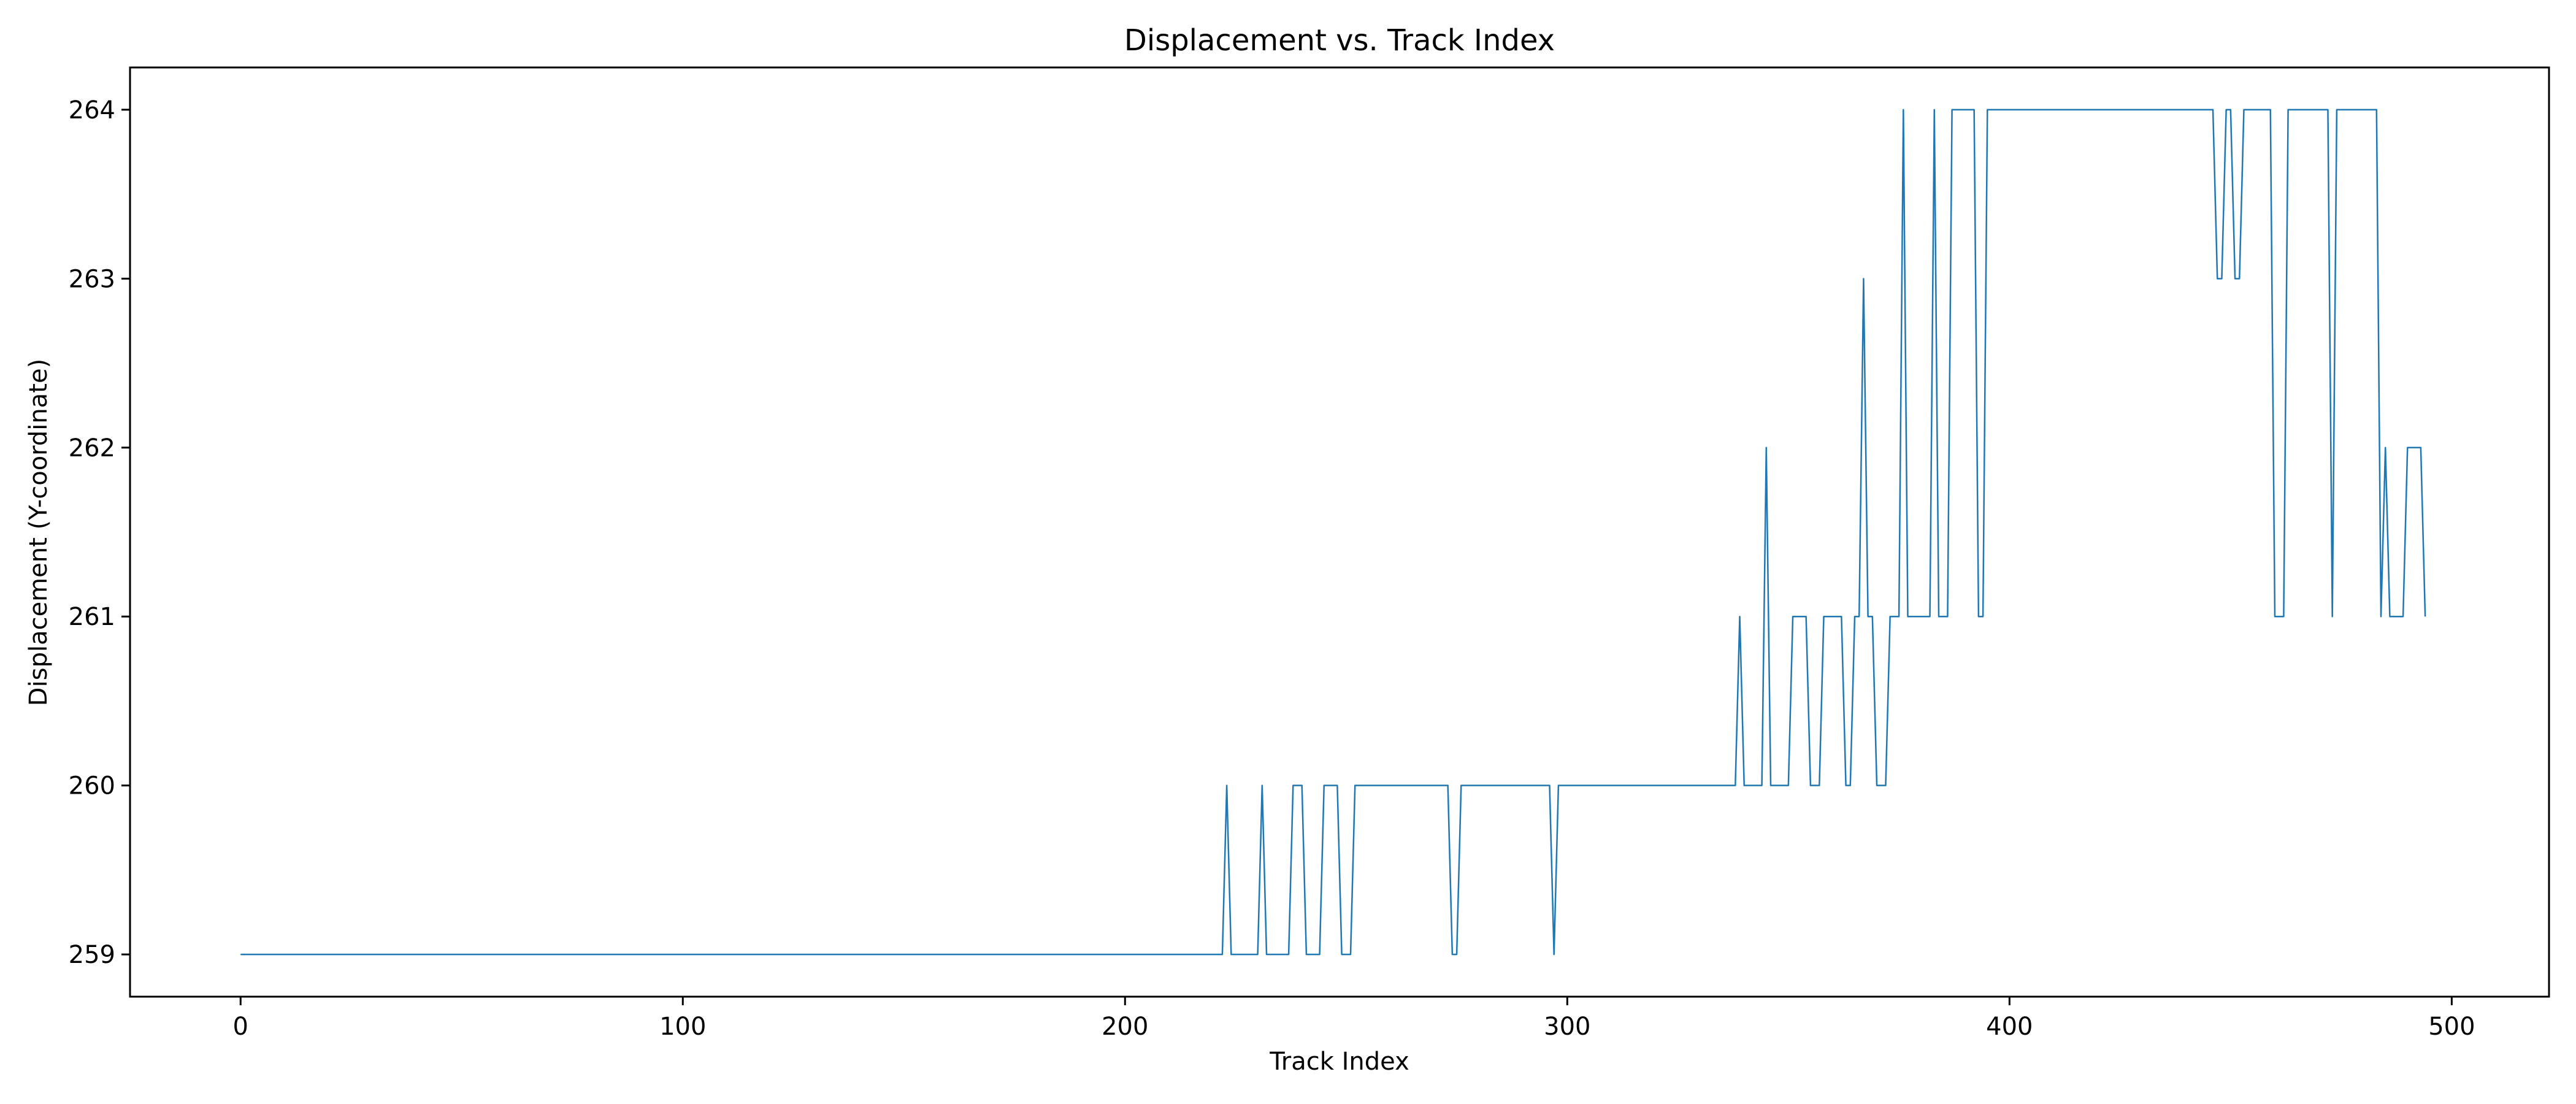  I want to click on y-tick-label: 260, so click(92, 786).